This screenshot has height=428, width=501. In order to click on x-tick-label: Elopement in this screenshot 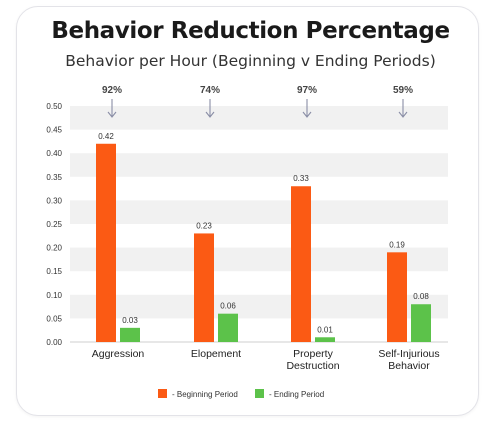, I will do `click(216, 354)`.